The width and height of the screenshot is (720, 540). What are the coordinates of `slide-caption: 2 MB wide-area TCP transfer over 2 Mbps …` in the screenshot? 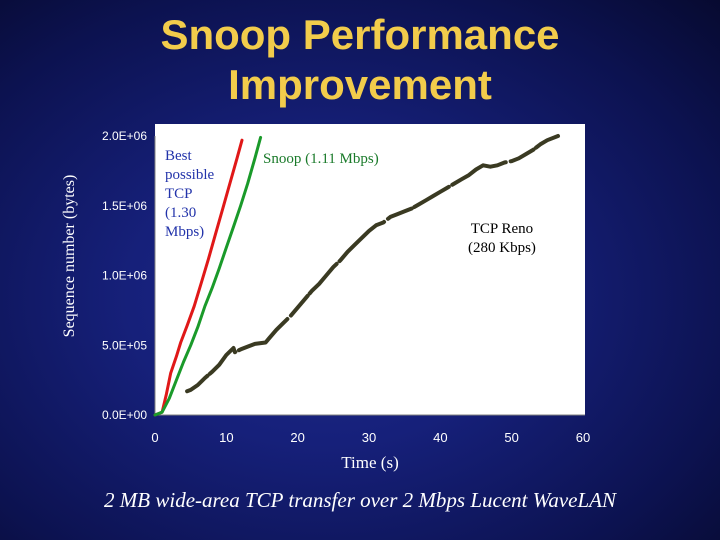 It's located at (360, 500).